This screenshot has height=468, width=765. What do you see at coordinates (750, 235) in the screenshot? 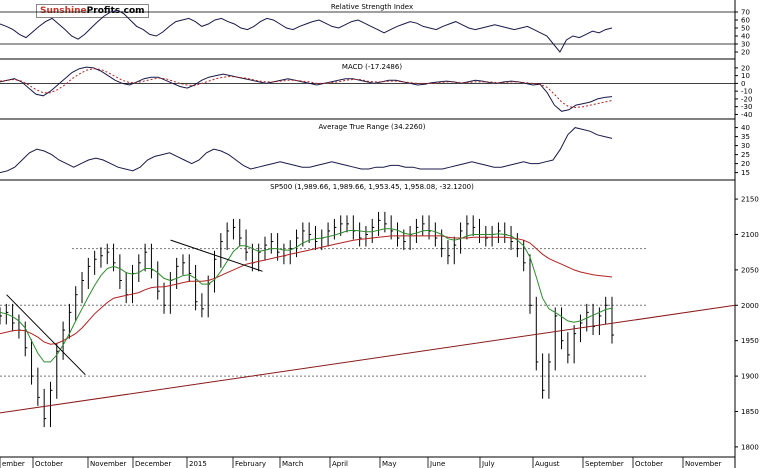
I see `y-tick-label: 2100` at bounding box center [750, 235].